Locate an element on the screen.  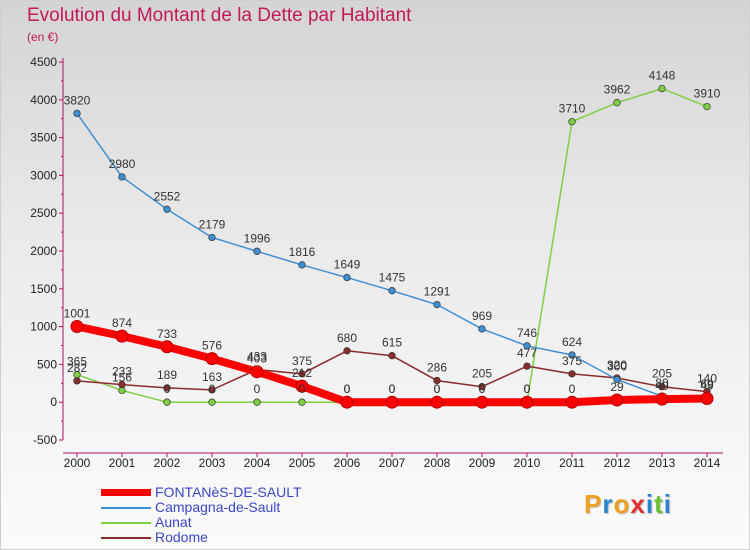
data-label: 1816 is located at coordinates (302, 252).